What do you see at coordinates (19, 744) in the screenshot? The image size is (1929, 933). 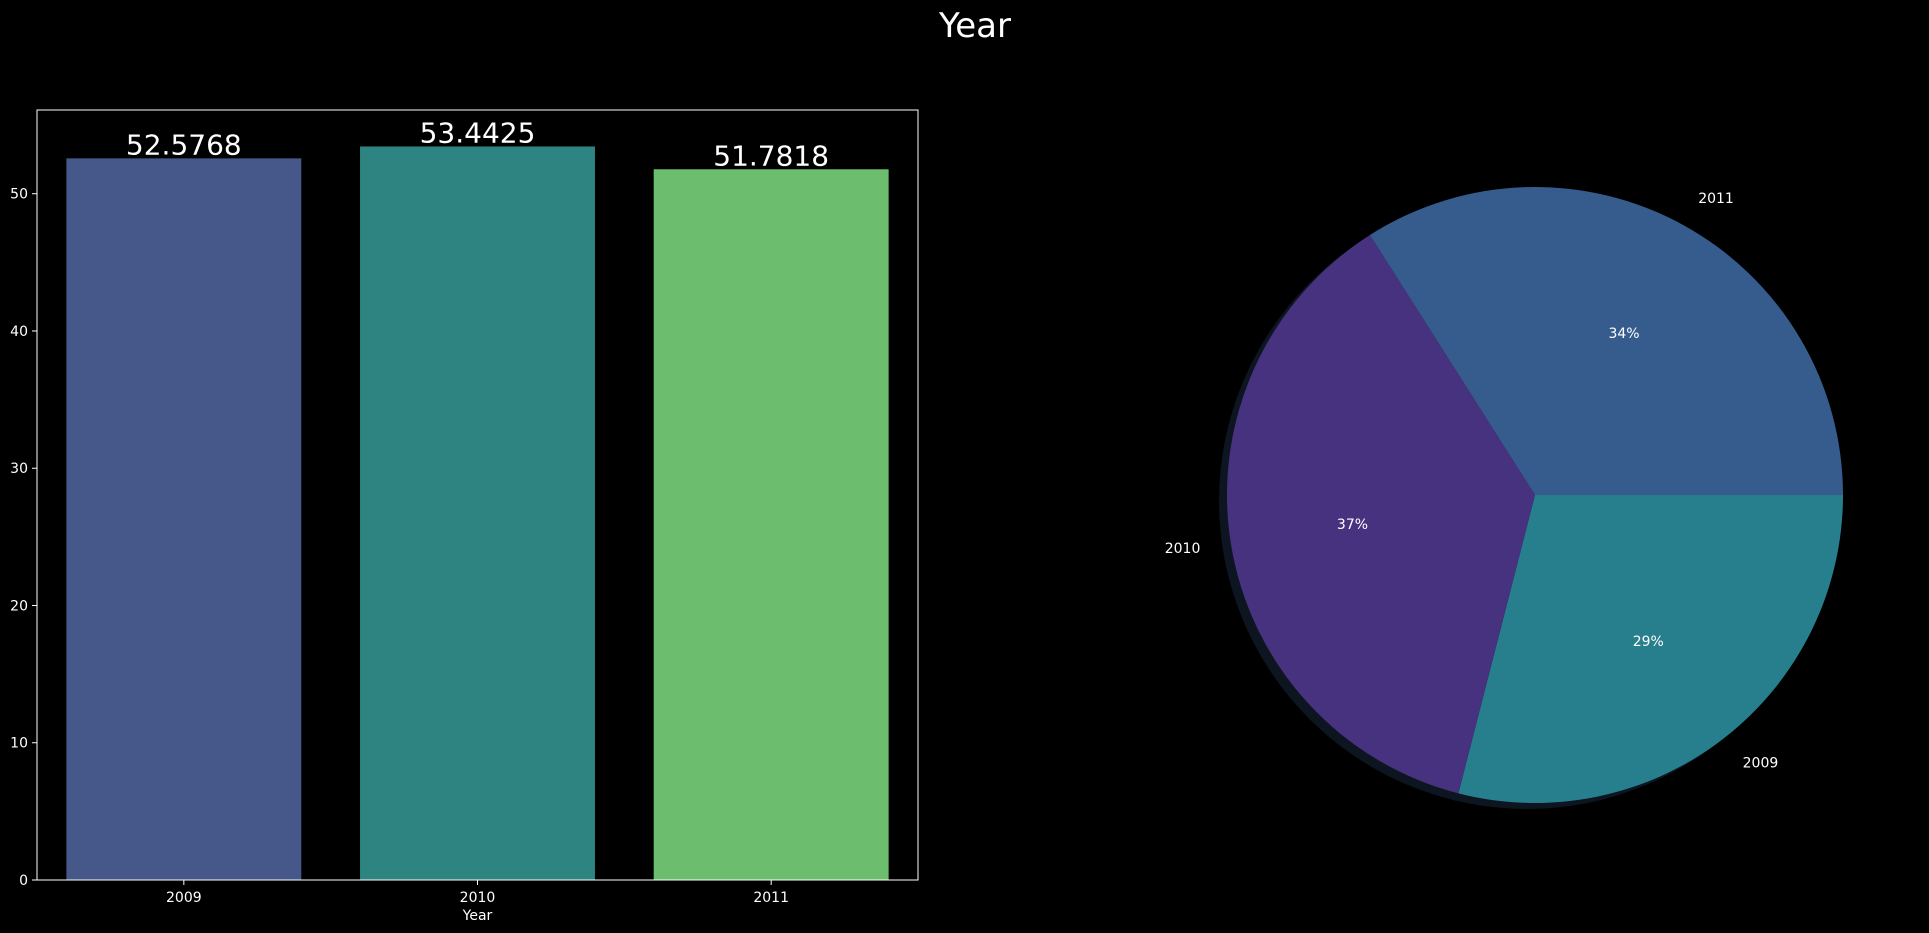 I see `y-tick-label: 10` at bounding box center [19, 744].